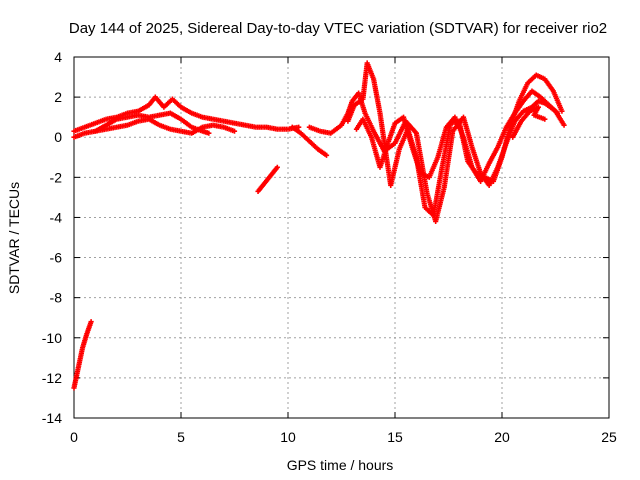 This screenshot has width=640, height=480. Describe the element at coordinates (14, 238) in the screenshot. I see `y-axis-label: SDTVAR / TECUs` at that location.